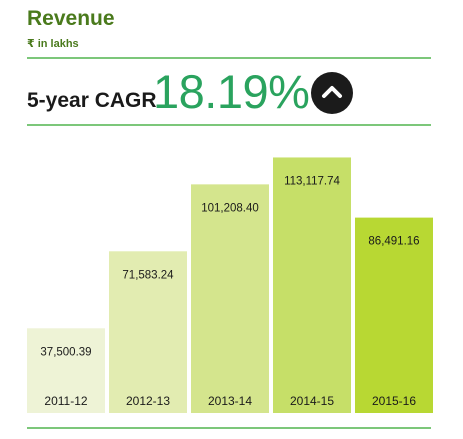 This screenshot has width=463, height=439. Describe the element at coordinates (332, 93) in the screenshot. I see `chevron-up-icon` at that location.